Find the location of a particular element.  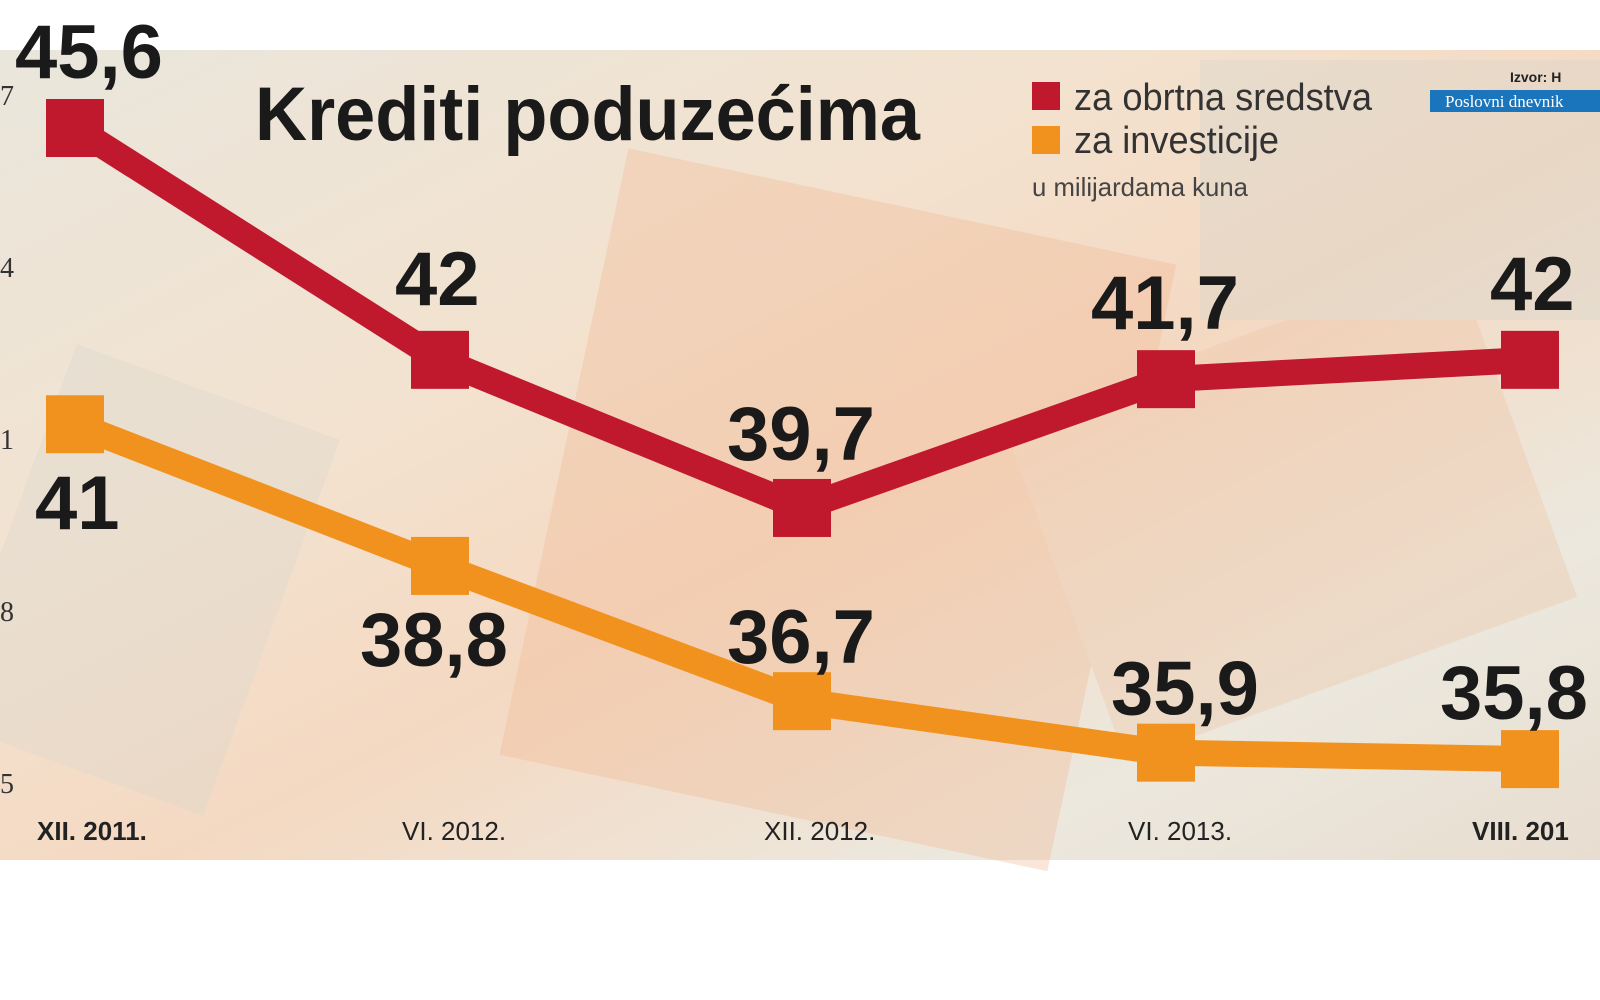

y-tick-label: 8 is located at coordinates (7, 612).